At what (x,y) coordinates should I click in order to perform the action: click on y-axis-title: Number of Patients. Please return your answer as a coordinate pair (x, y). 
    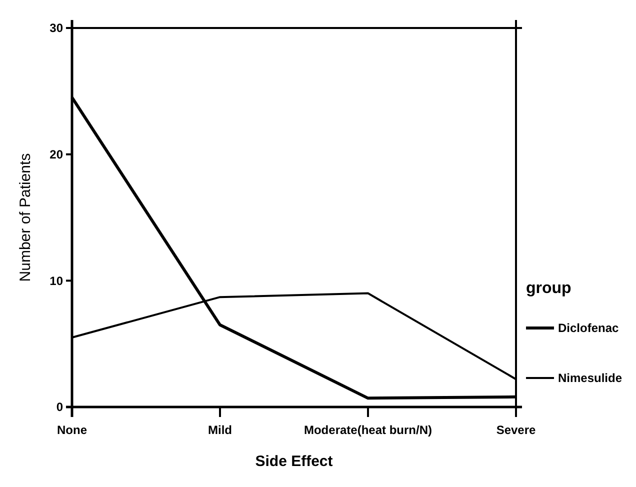
    Looking at the image, I should click on (25, 217).